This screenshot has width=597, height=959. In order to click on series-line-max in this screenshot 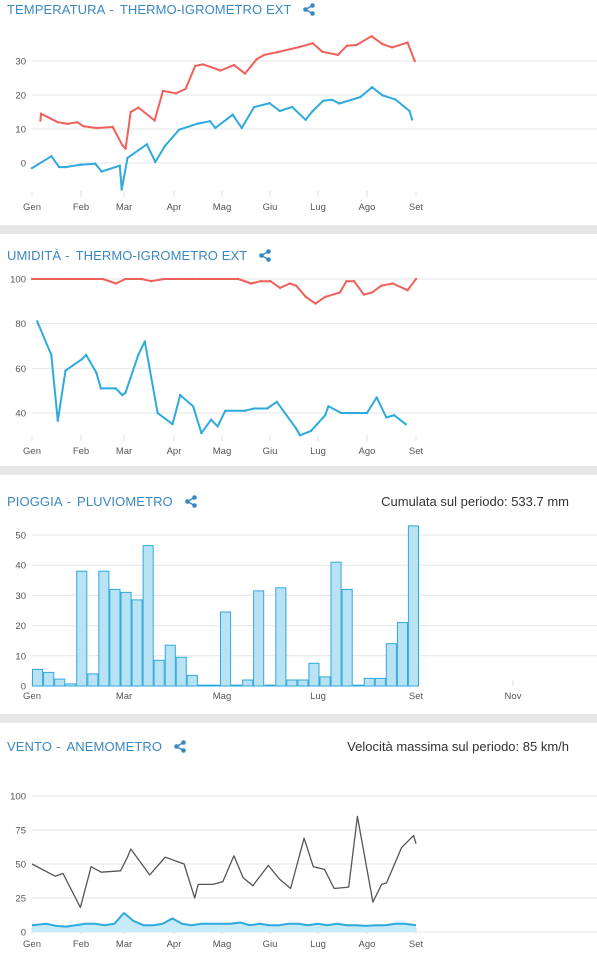, I will do `click(224, 291)`.